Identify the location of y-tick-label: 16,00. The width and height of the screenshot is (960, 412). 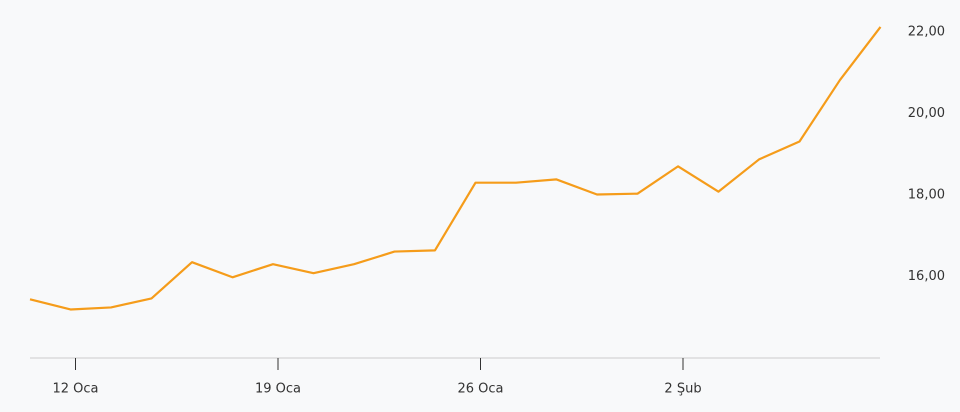
(926, 276).